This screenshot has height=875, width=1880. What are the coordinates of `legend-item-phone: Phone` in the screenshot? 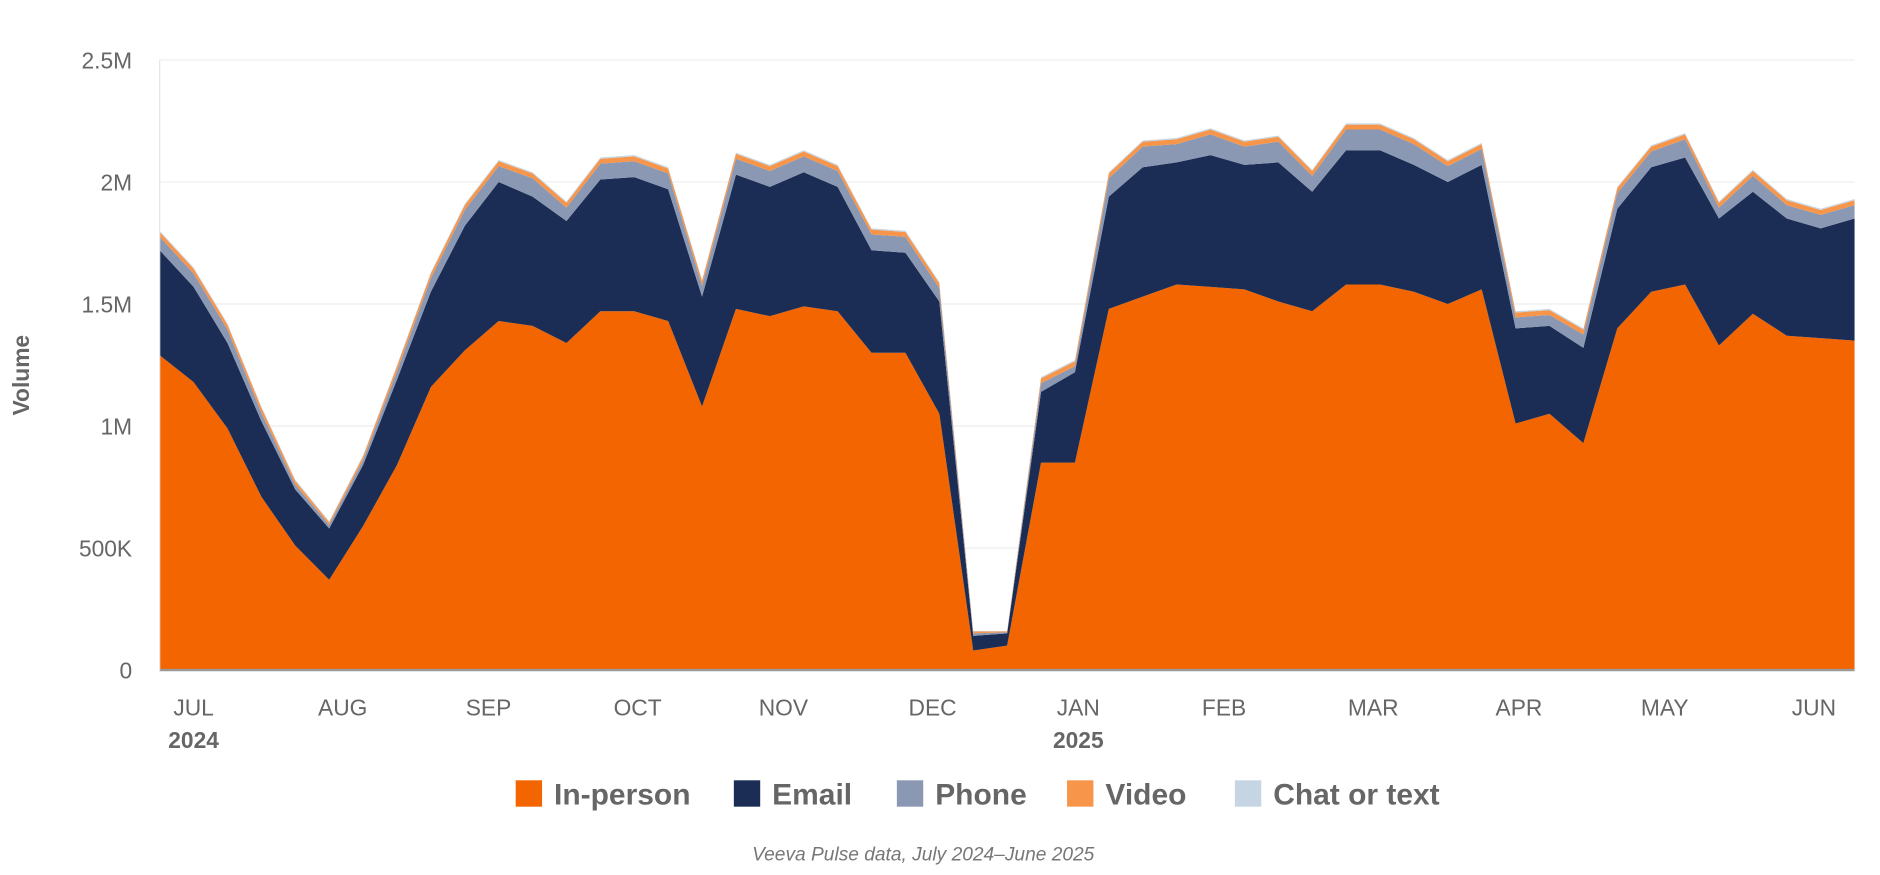 It's located at (961, 794).